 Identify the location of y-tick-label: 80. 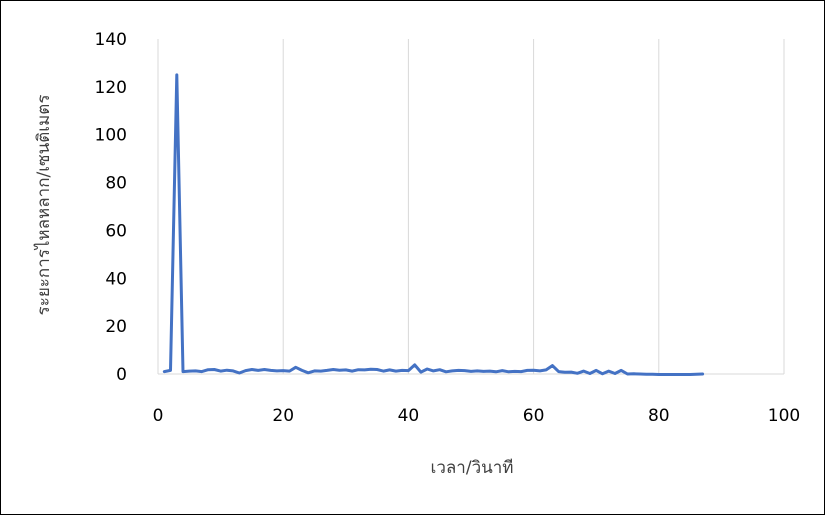
(116, 184).